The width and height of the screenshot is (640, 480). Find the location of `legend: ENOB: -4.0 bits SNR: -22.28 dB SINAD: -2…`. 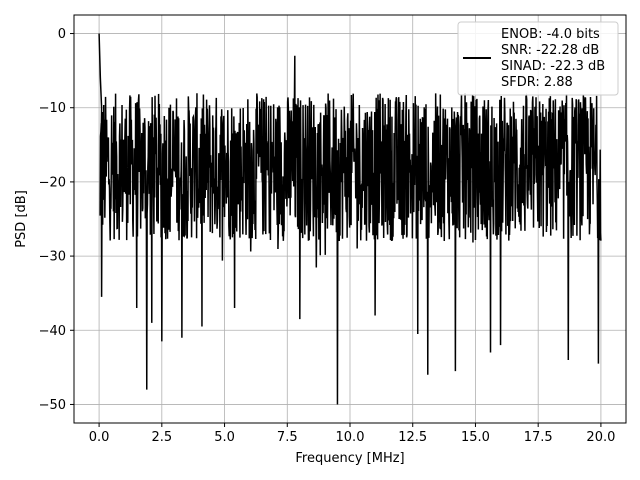

legend: ENOB: -4.0 bits SNR: -22.28 dB SINAD: -2… is located at coordinates (538, 58).